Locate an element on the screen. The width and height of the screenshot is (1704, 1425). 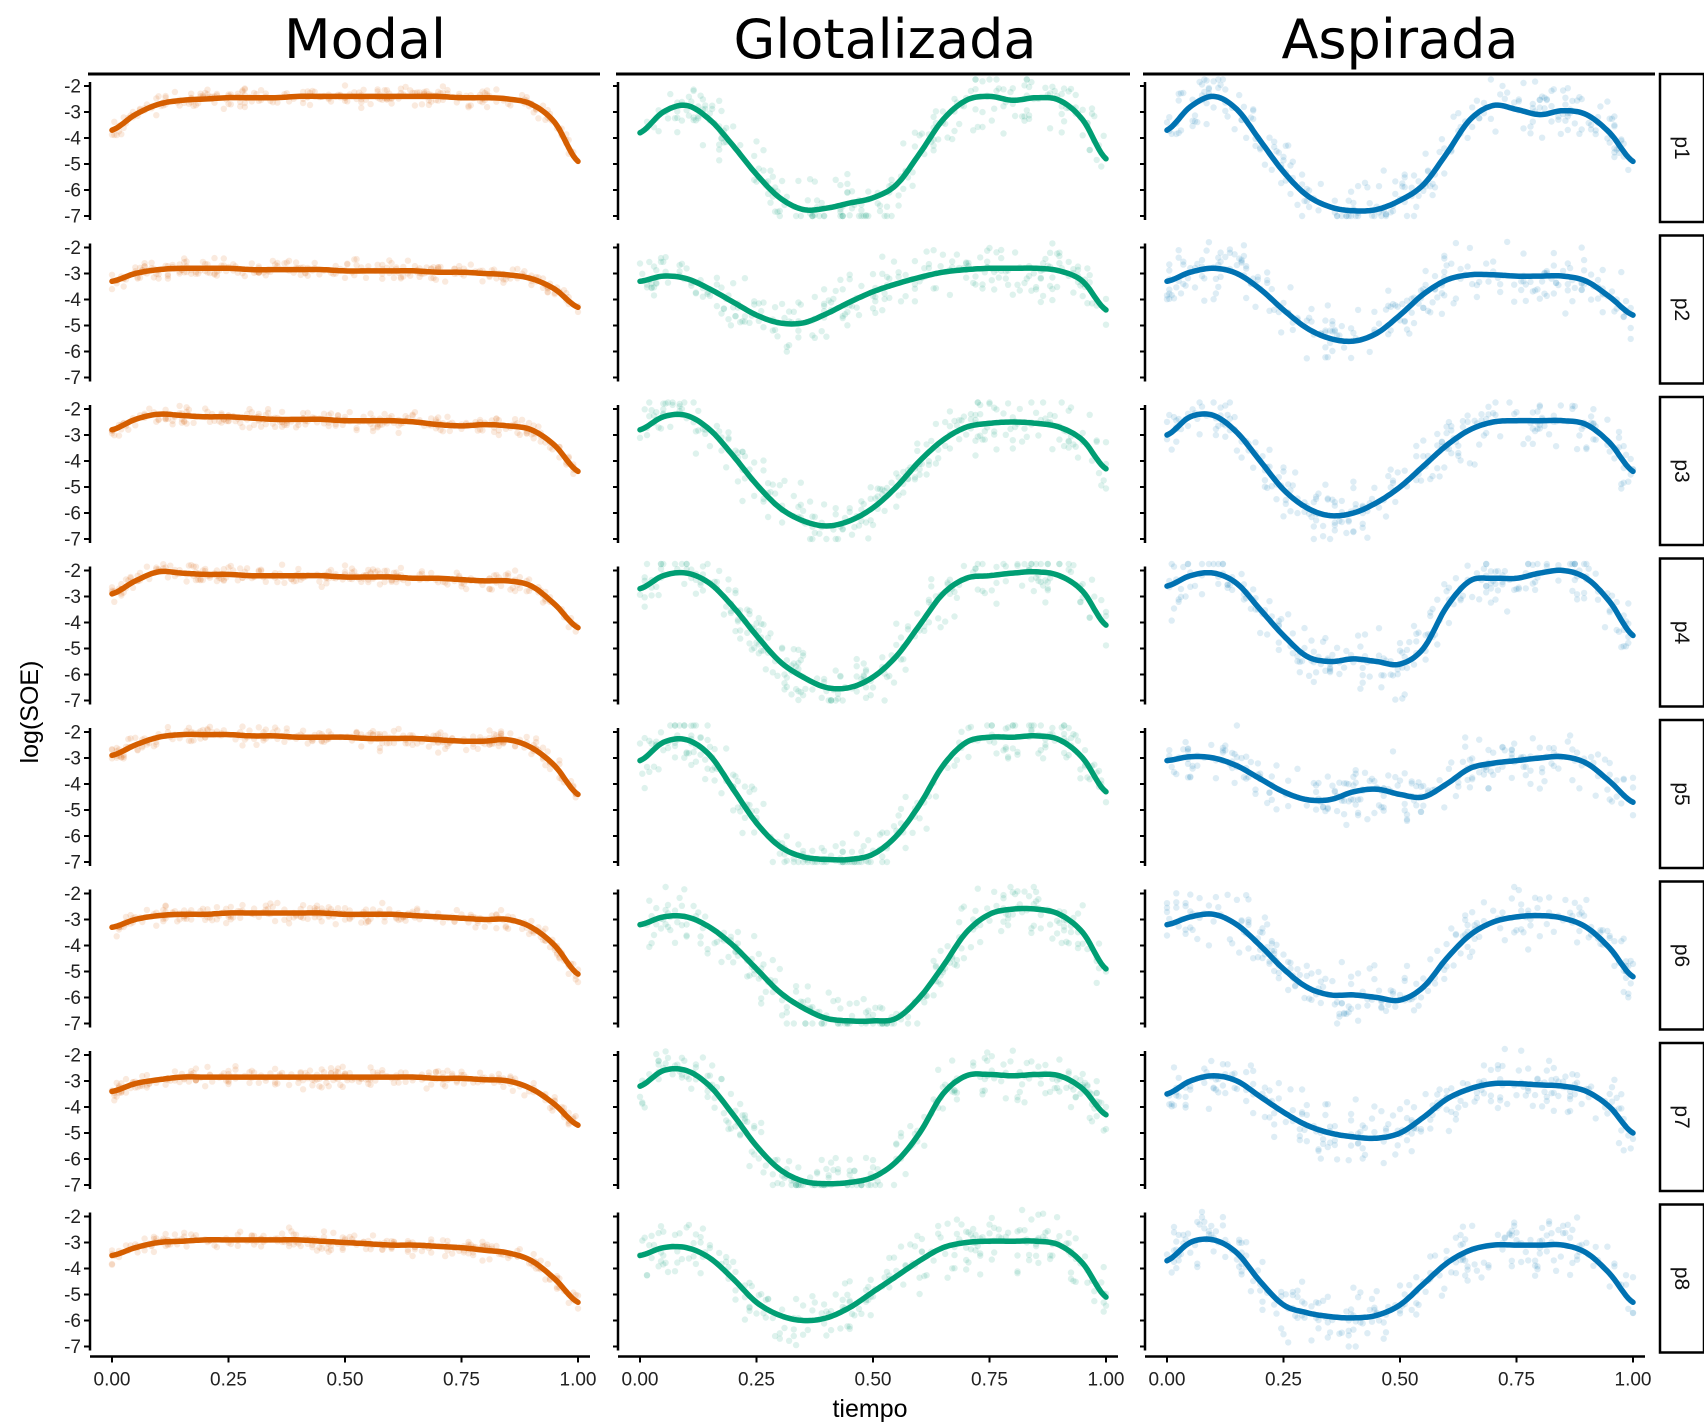
y-tick-label: -6 is located at coordinates (72, 352).